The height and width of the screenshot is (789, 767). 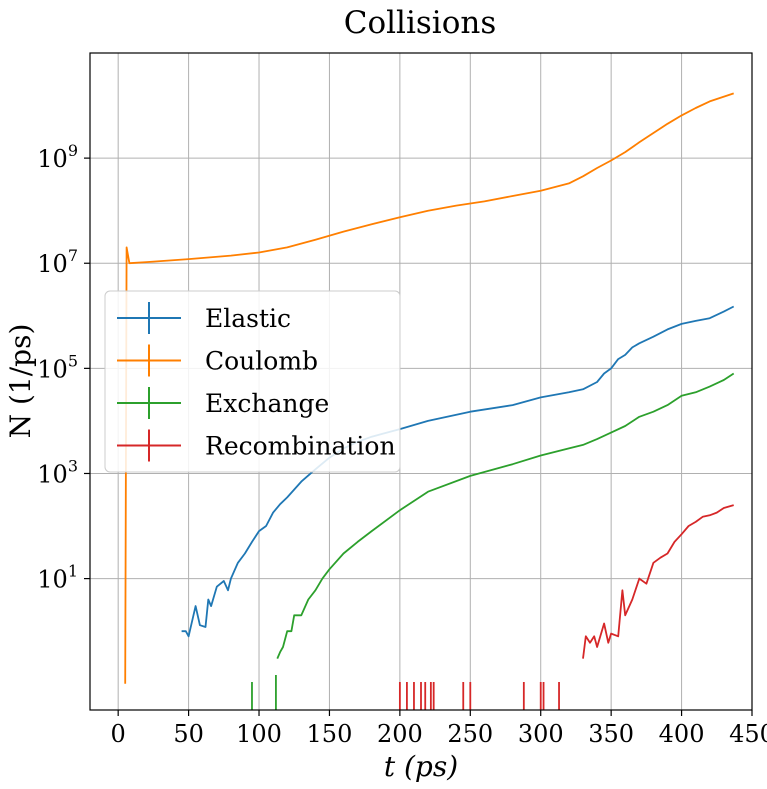 What do you see at coordinates (20, 381) in the screenshot?
I see `y-axis-label: N (1/ps)` at bounding box center [20, 381].